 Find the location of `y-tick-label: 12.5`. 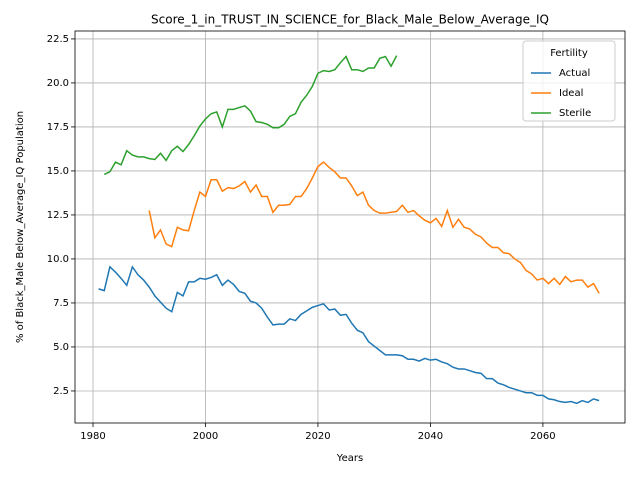

y-tick-label: 12.5 is located at coordinates (58, 215).